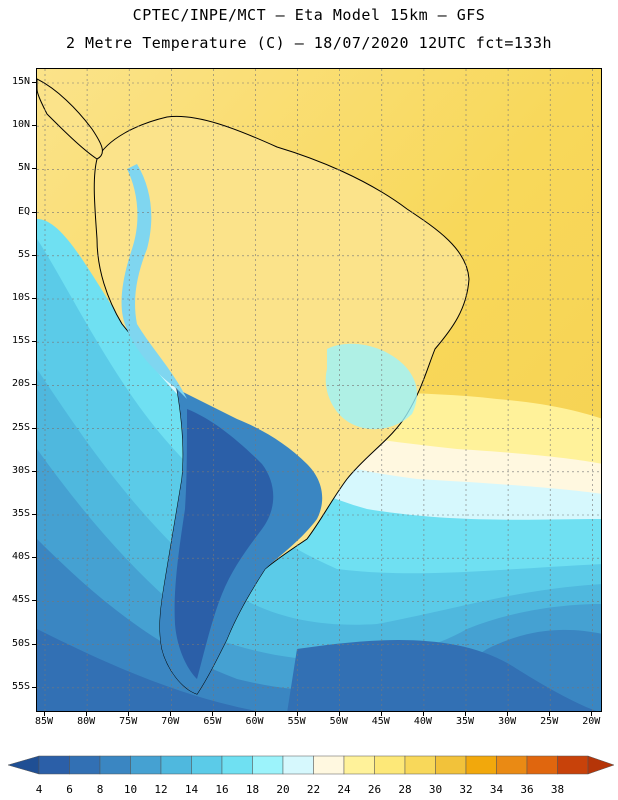 This screenshot has height=800, width=618. What do you see at coordinates (254, 721) in the screenshot?
I see `longitude-label: 60W` at bounding box center [254, 721].